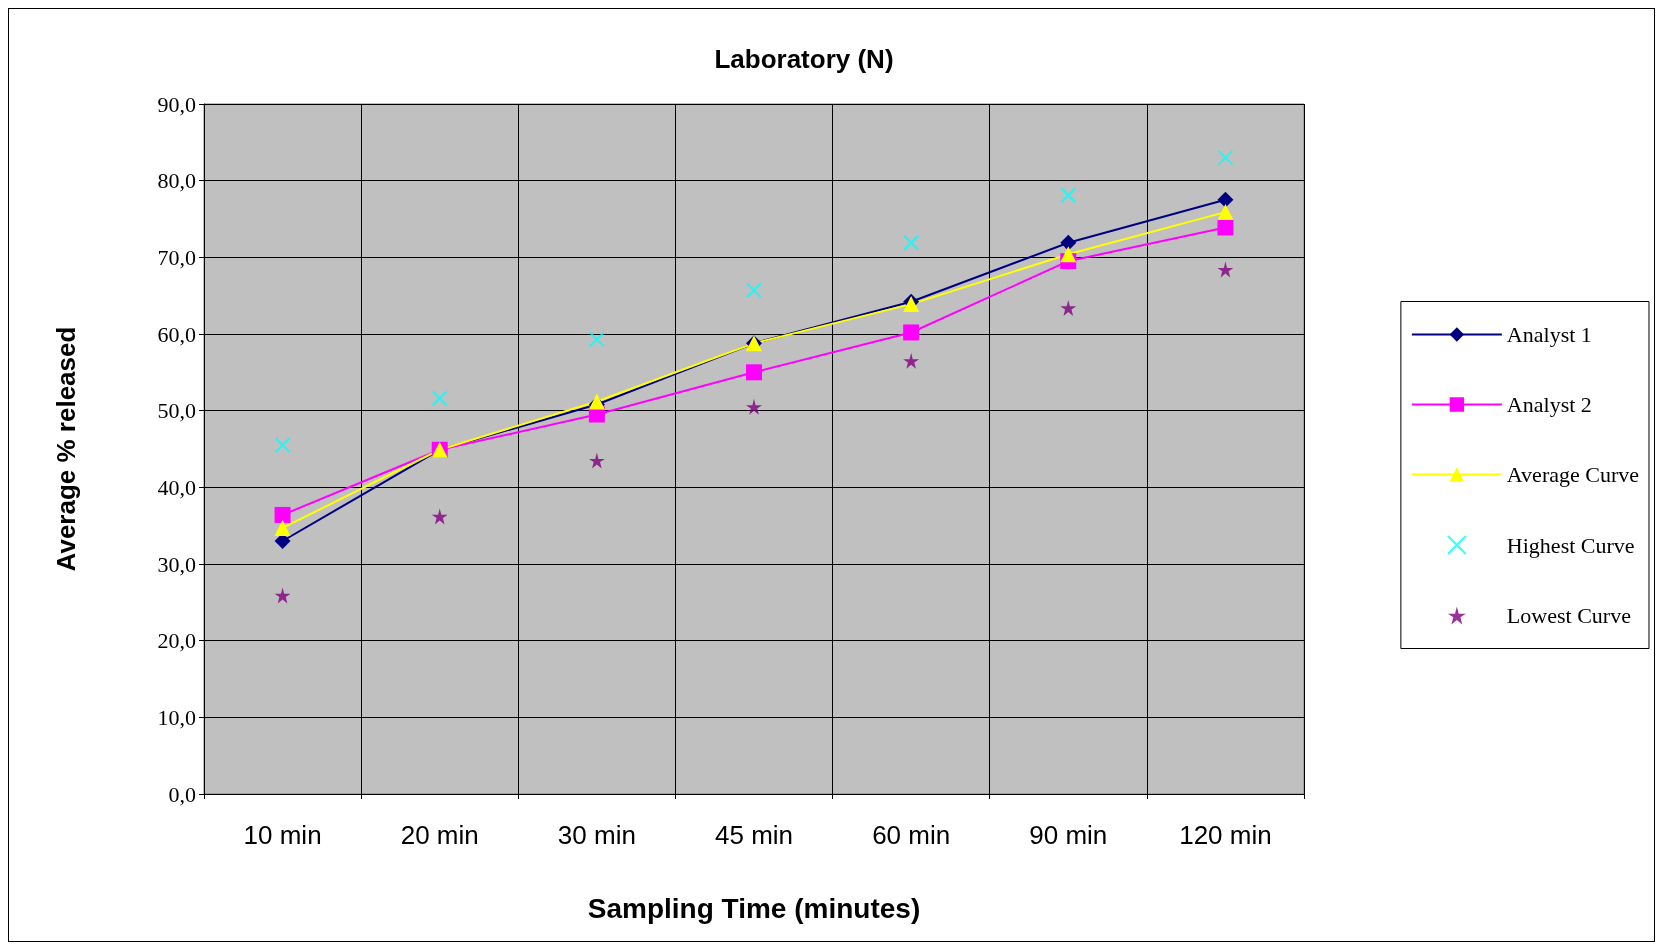  I want to click on x-tick-label: 120 min, so click(1225, 835).